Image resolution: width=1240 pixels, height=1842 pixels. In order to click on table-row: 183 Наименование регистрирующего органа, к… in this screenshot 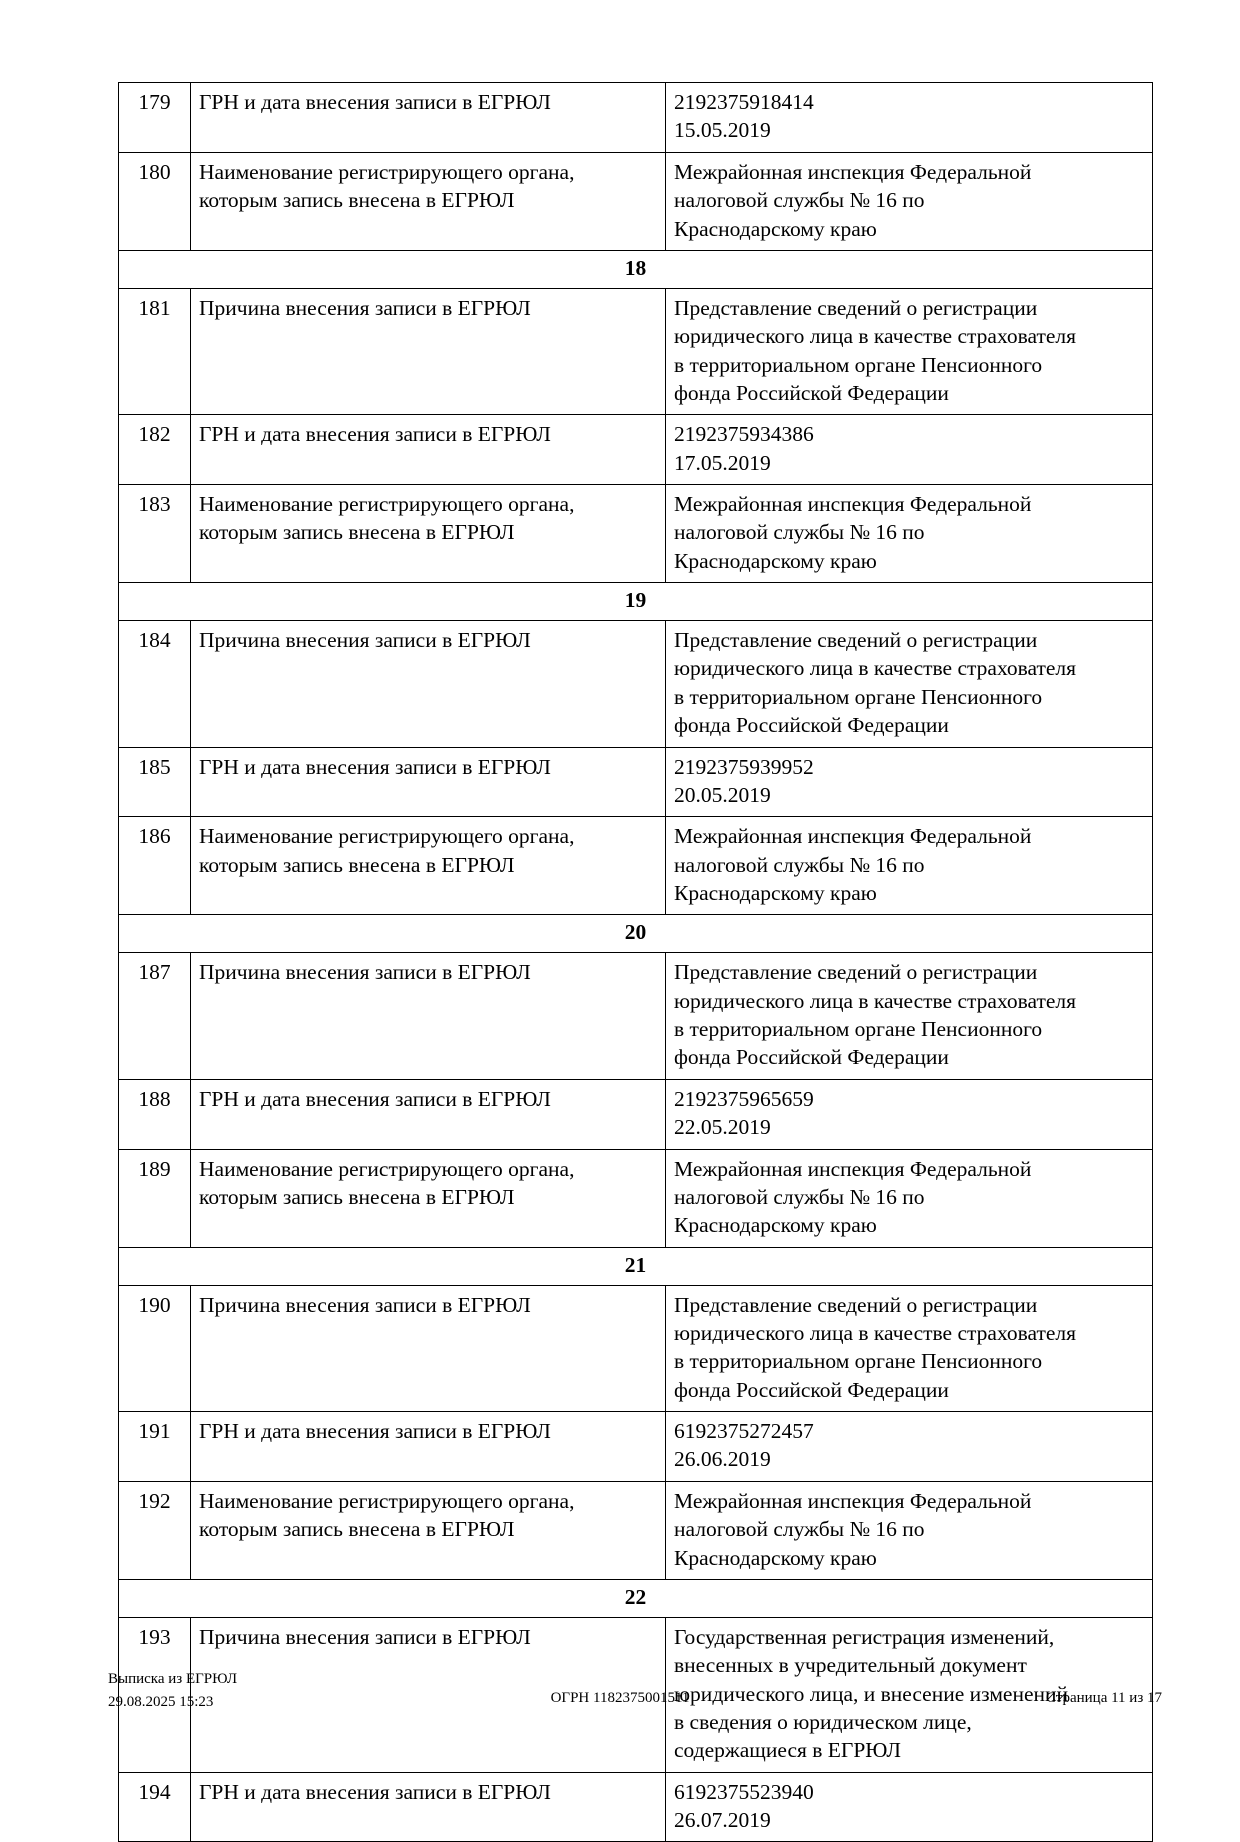, I will do `click(635, 533)`.